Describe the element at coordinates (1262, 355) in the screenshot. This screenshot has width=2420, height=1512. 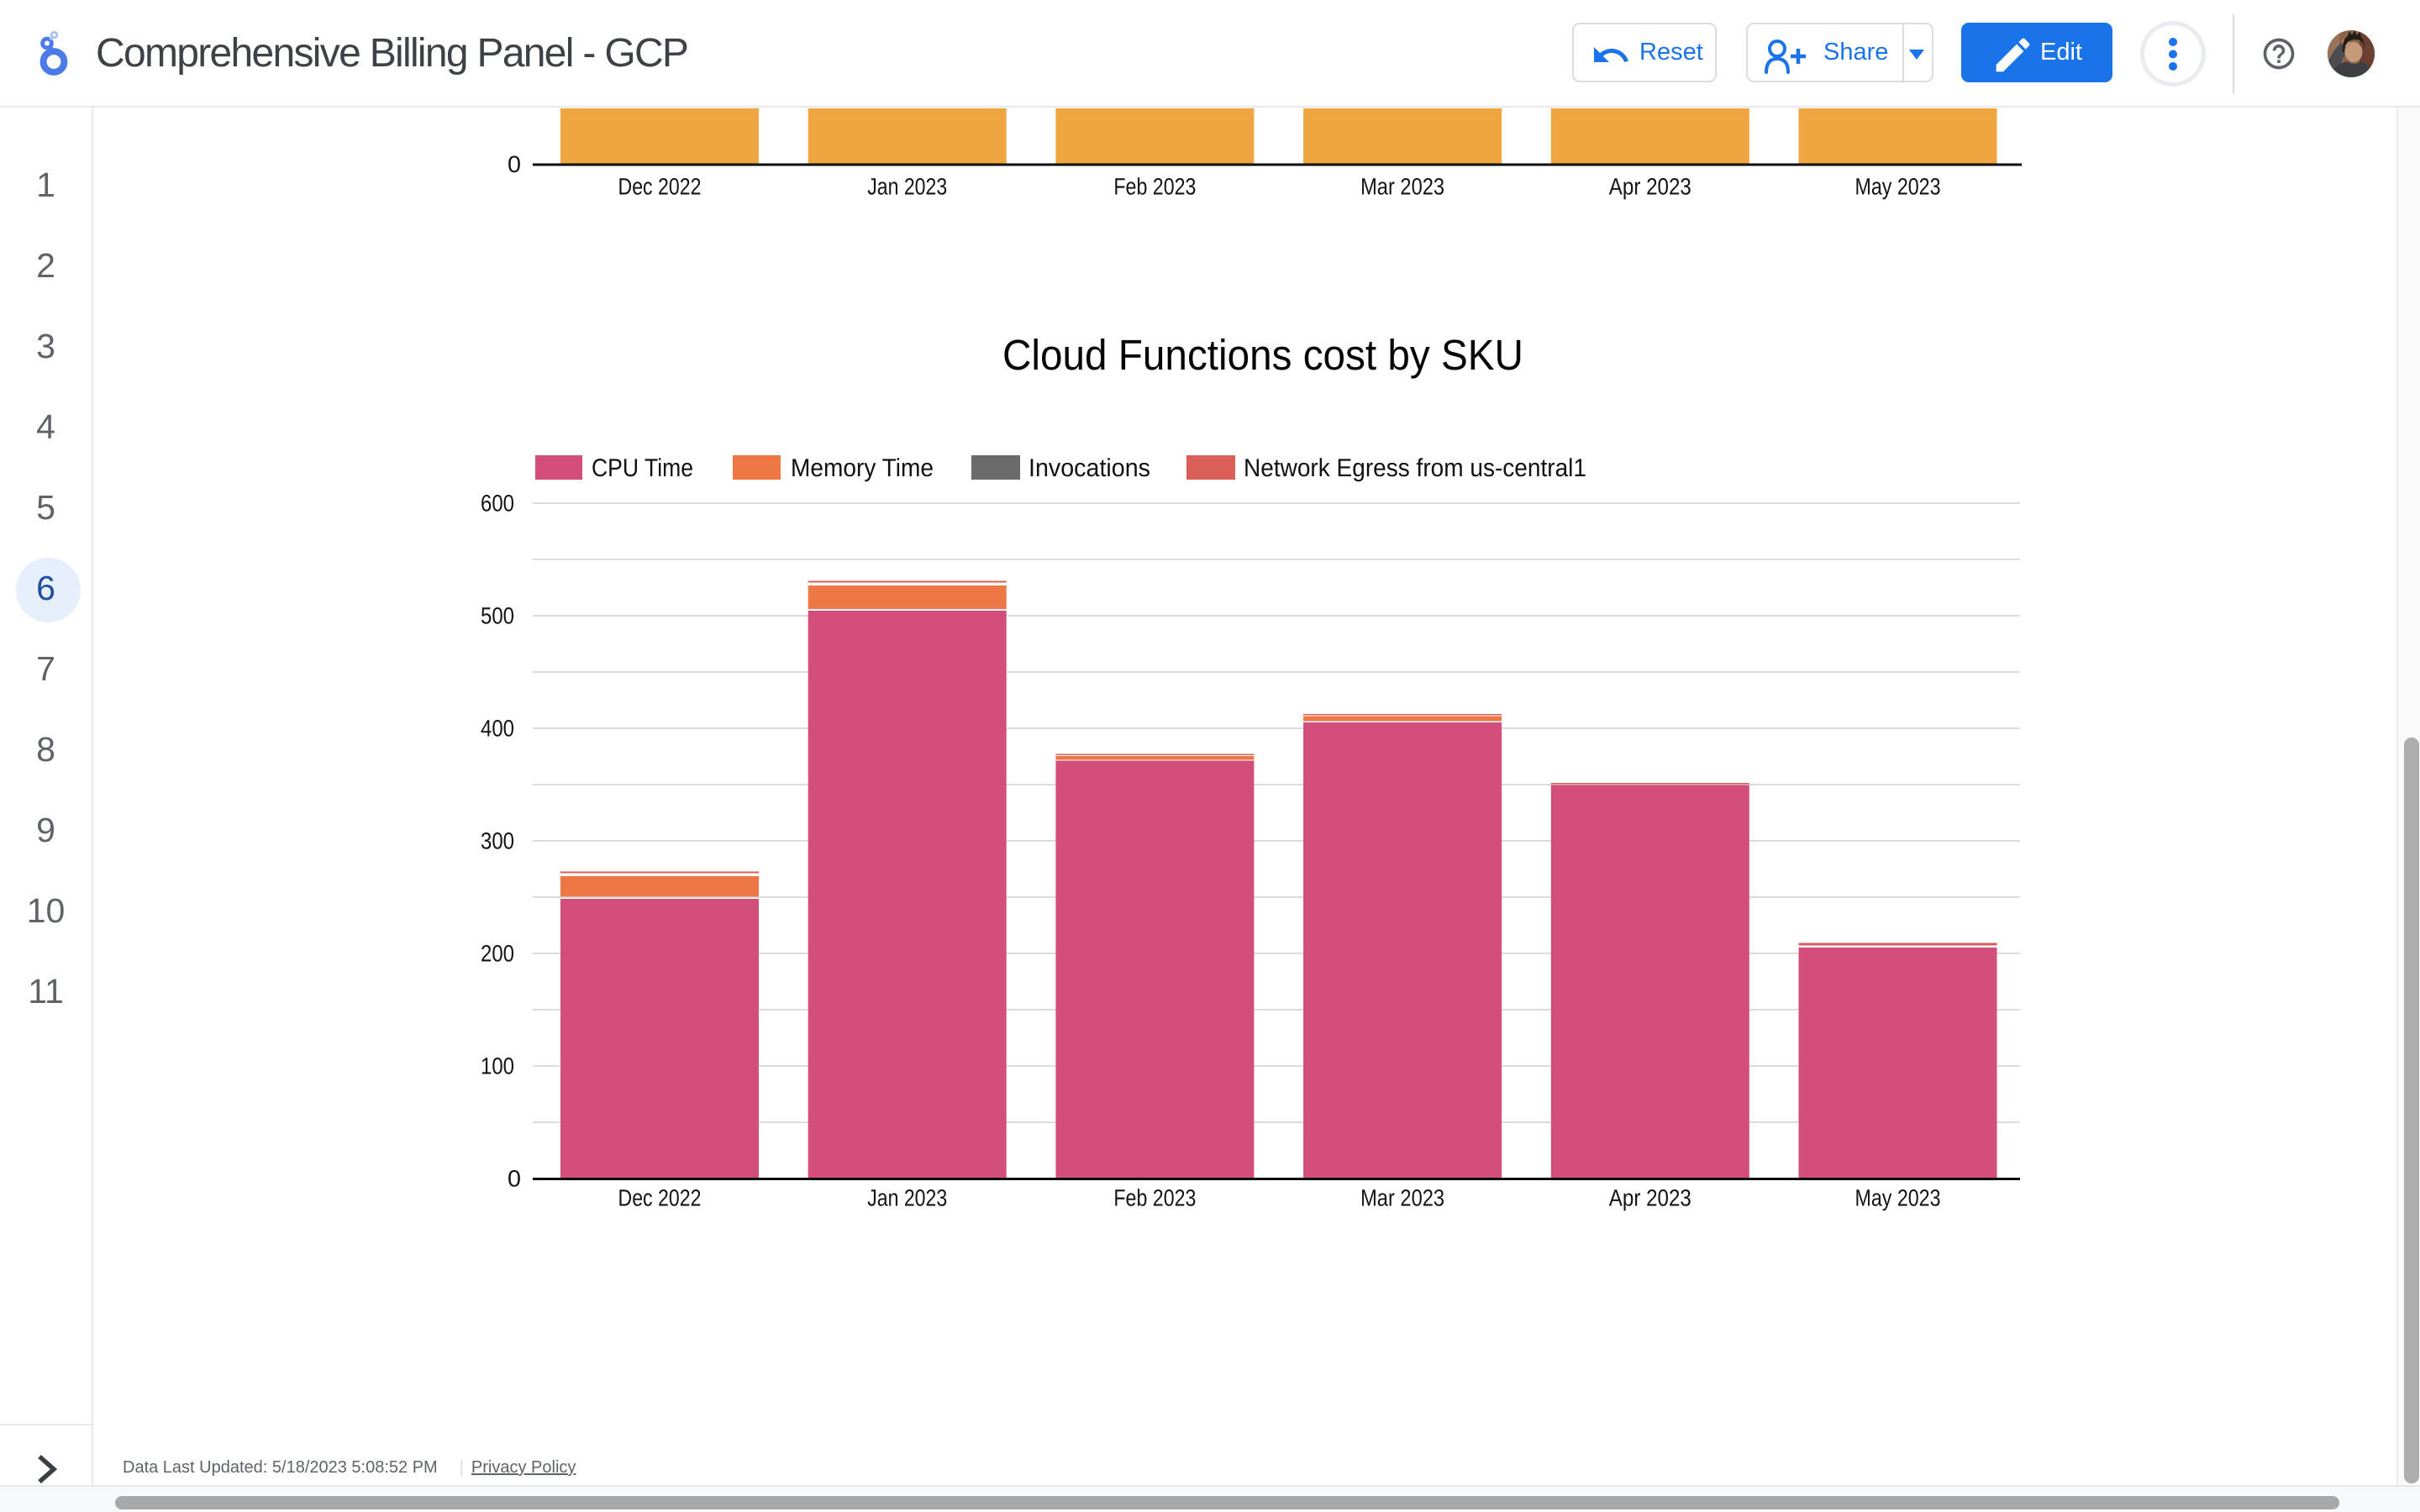
I see `svg-text: Cloud Functions cost by SKU` at that location.